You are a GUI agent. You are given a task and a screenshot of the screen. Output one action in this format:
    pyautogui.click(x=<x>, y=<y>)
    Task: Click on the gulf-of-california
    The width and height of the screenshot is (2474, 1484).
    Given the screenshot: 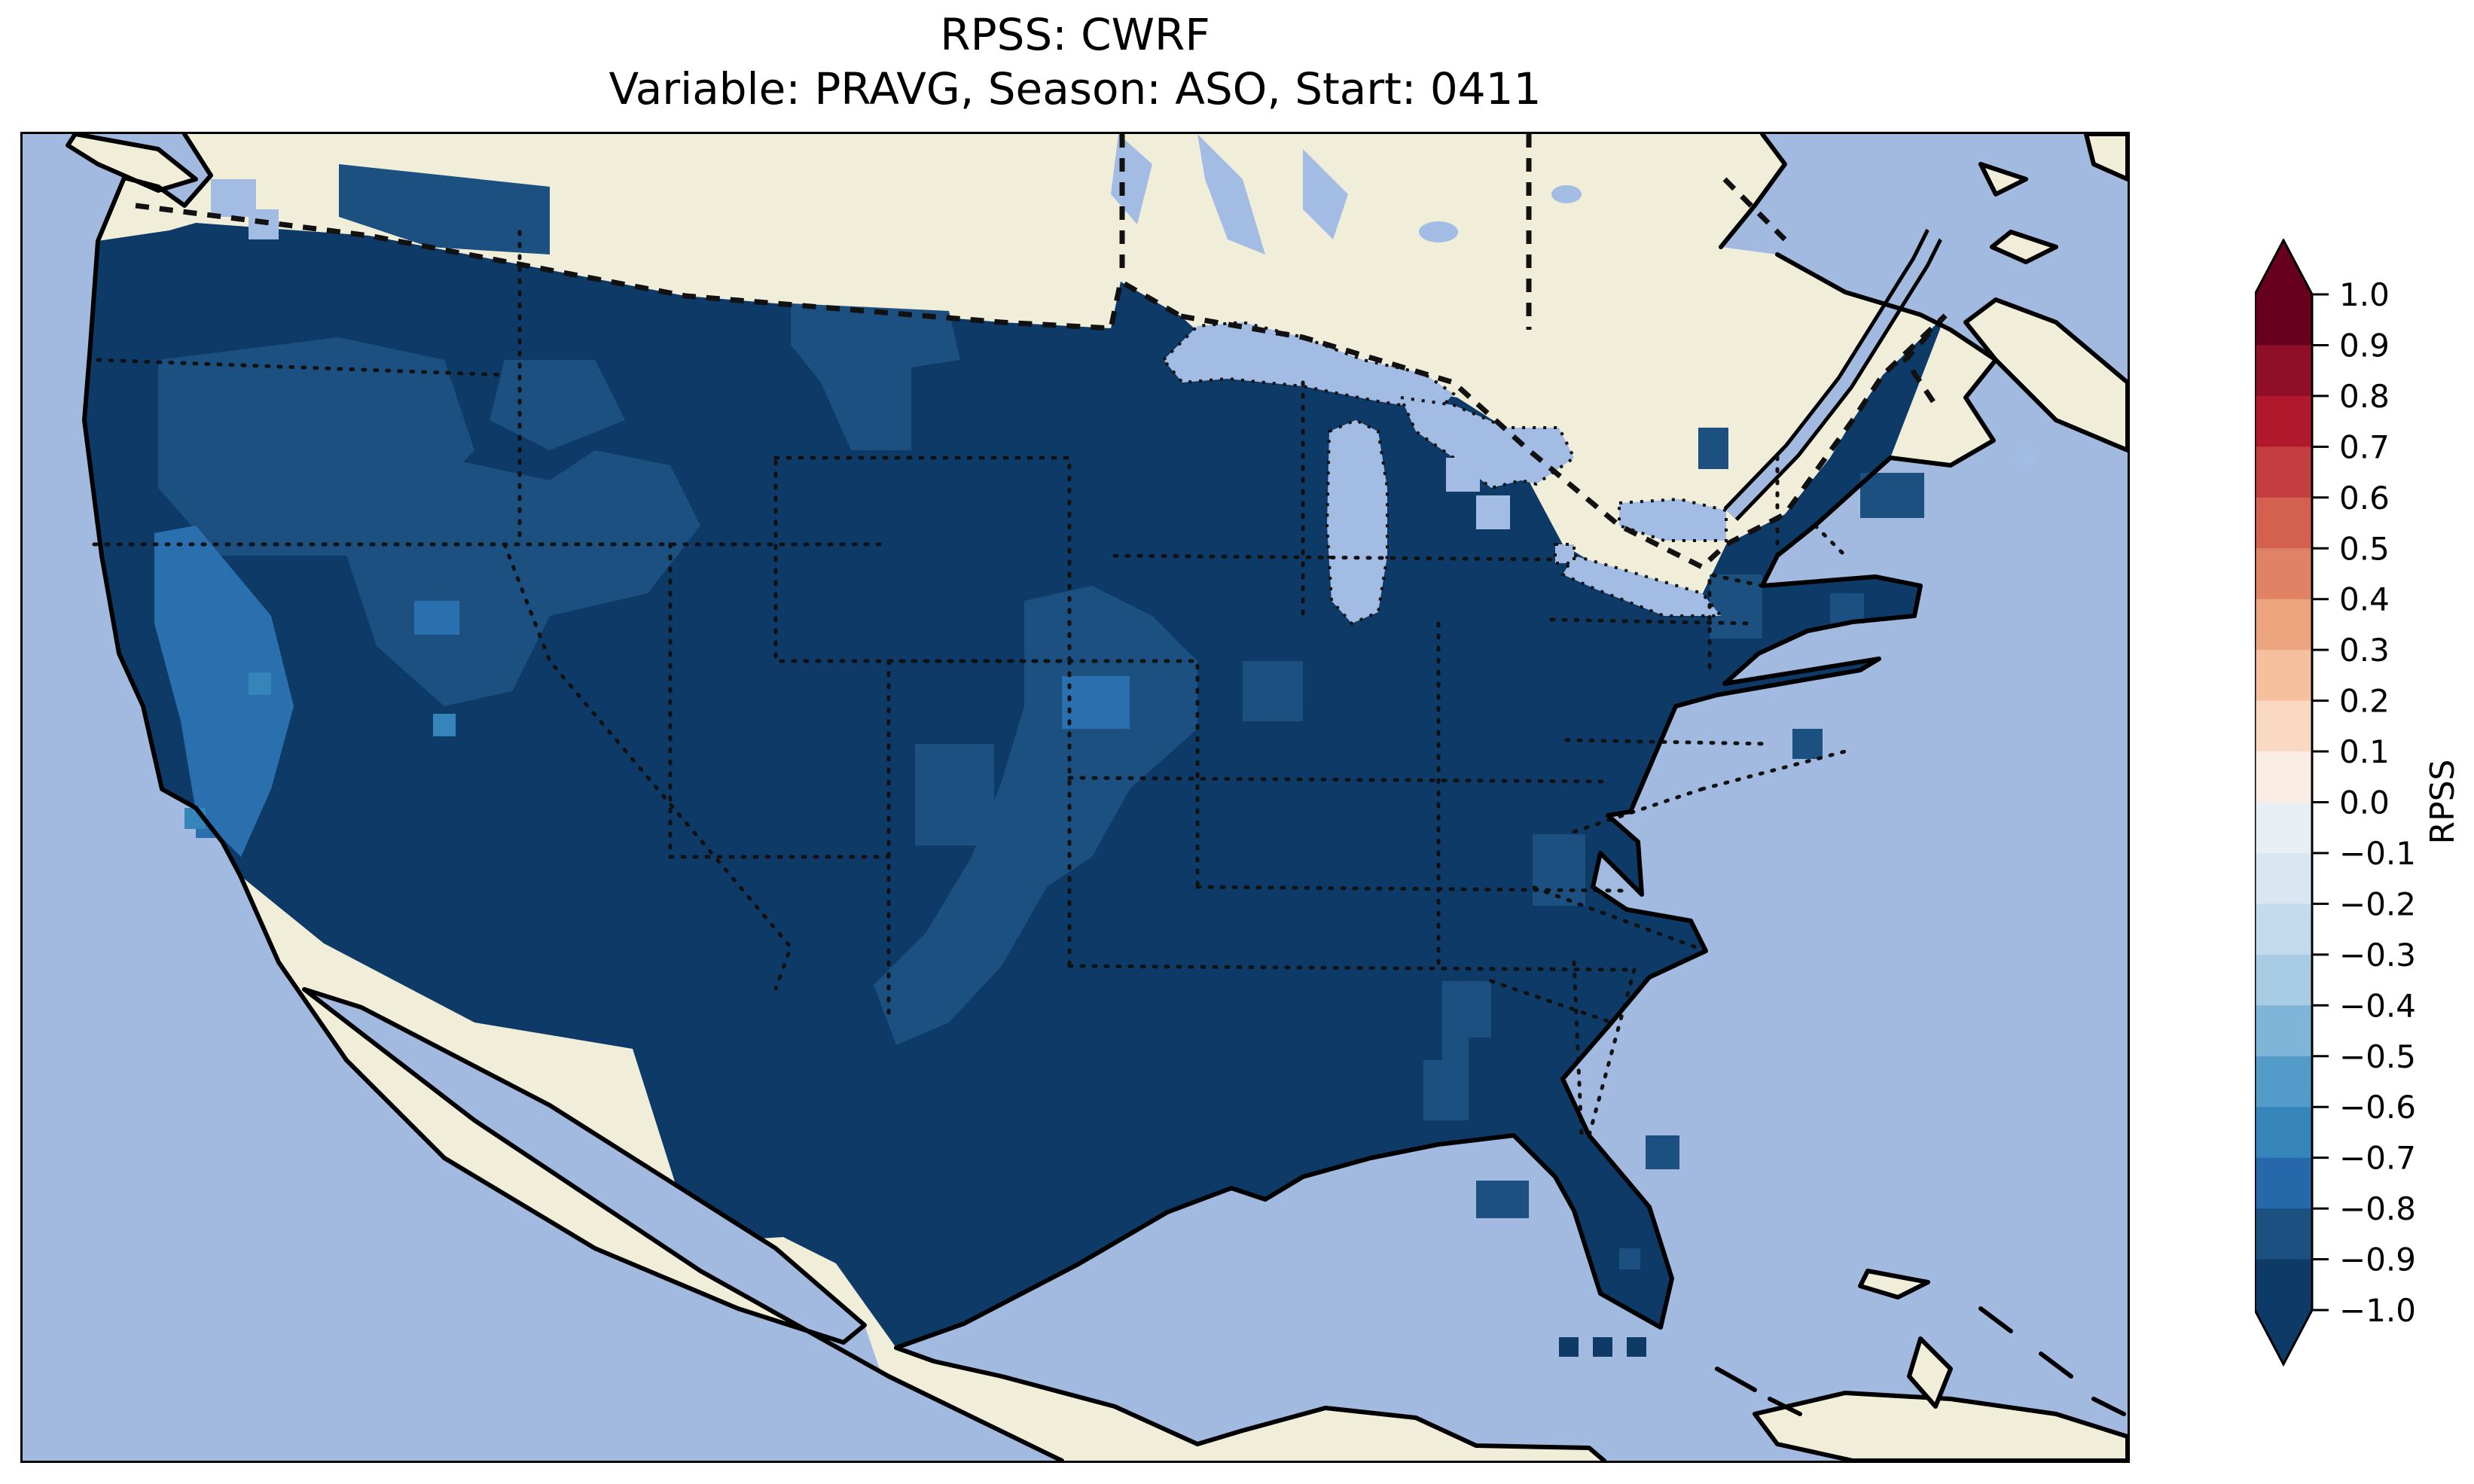 What is the action you would take?
    pyautogui.click(x=645, y=1225)
    